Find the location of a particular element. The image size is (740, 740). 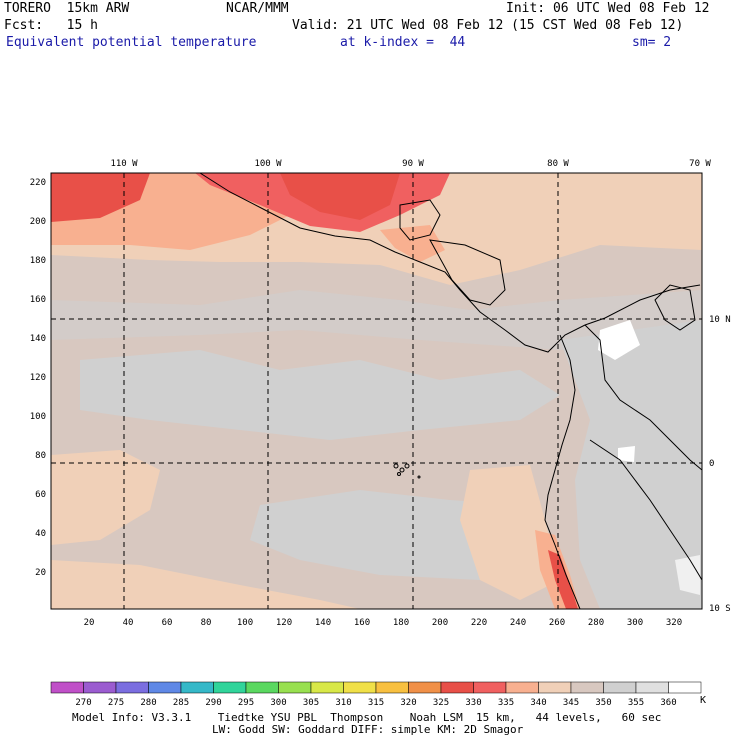

colorbar-level: 270 is located at coordinates (83, 703).